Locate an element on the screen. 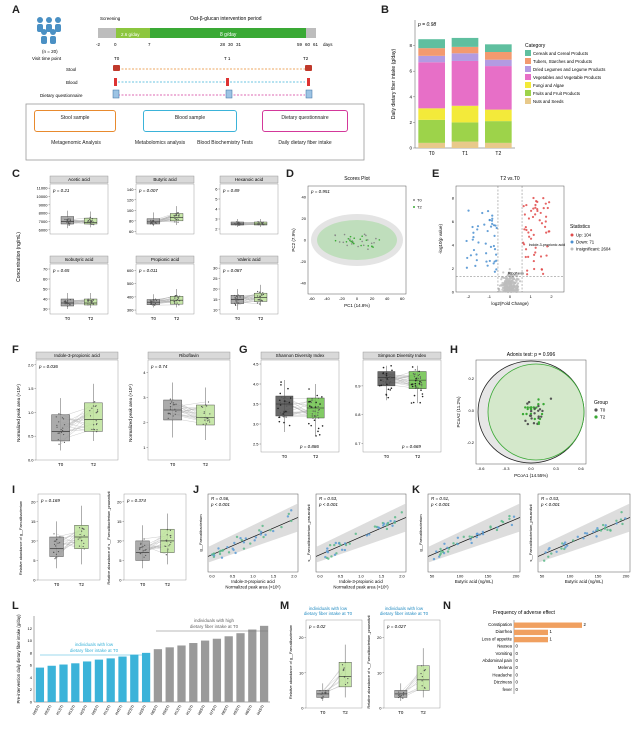 This screenshot has width=636, height=731. plot-frame is located at coordinates (249, 289).